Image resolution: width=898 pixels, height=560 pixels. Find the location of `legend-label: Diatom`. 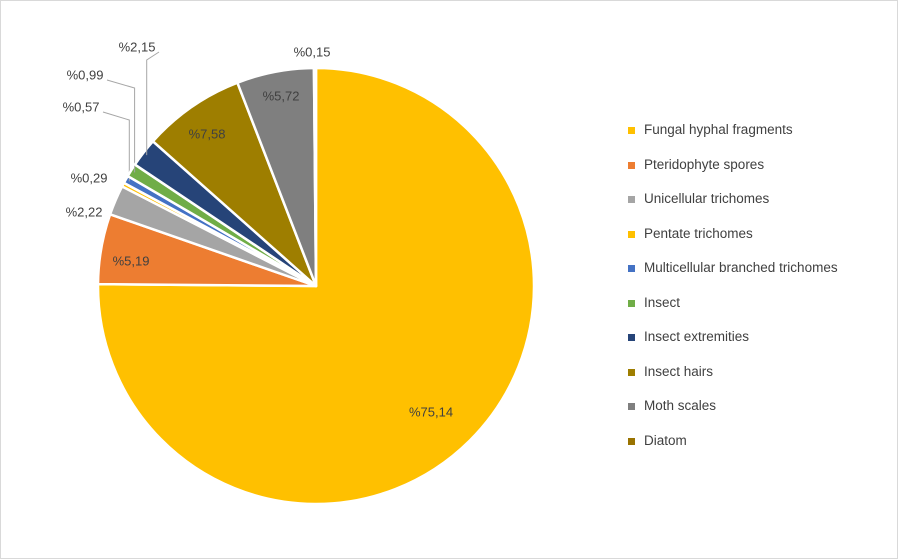

legend-label: Diatom is located at coordinates (665, 440).